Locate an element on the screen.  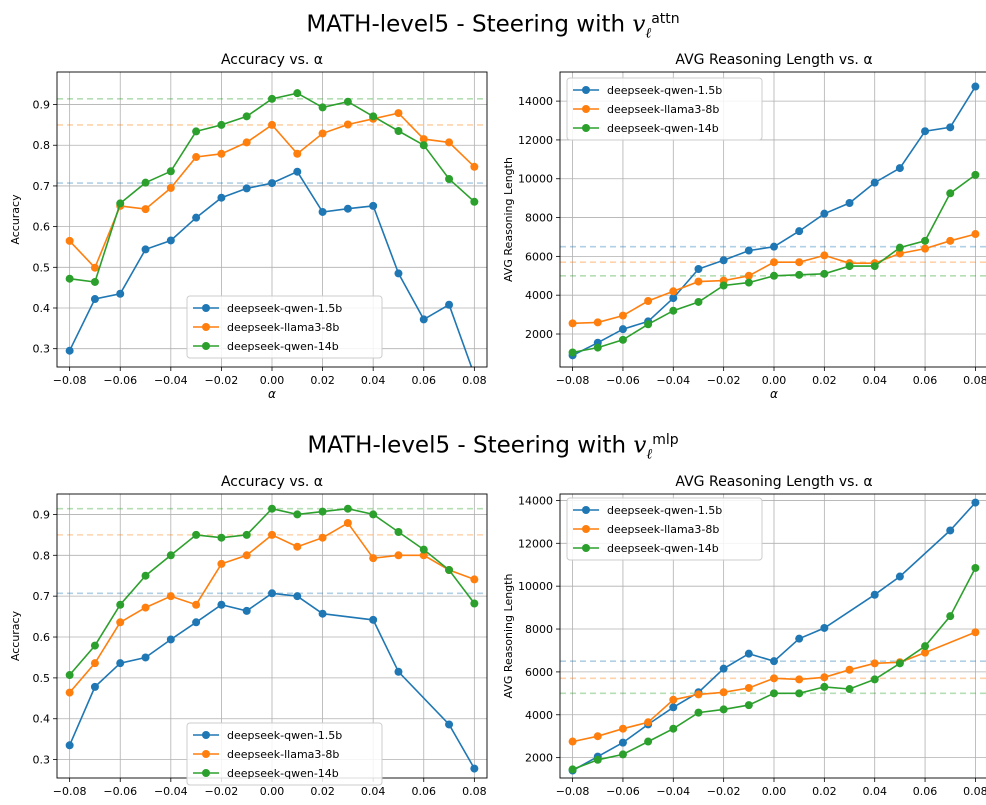
section-title-sup: attn is located at coordinates (665, 19).